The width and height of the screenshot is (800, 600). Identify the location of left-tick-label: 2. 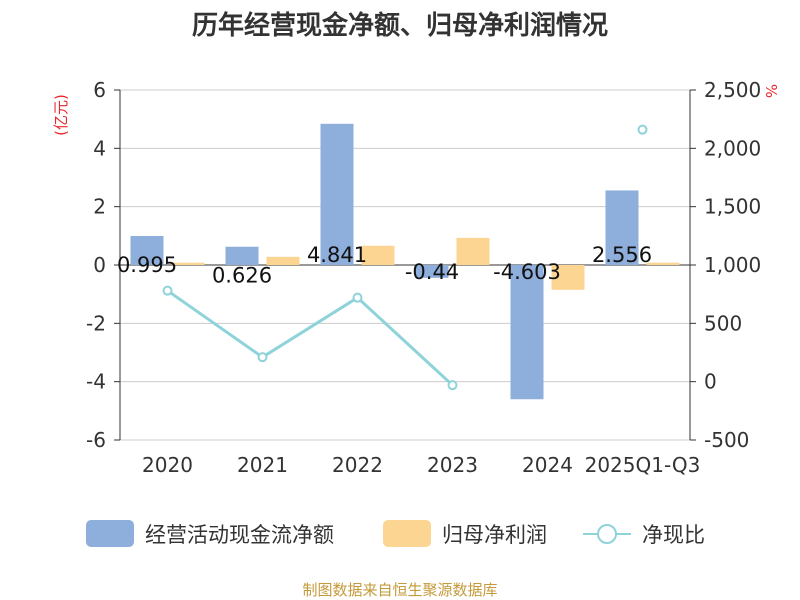
(99, 207).